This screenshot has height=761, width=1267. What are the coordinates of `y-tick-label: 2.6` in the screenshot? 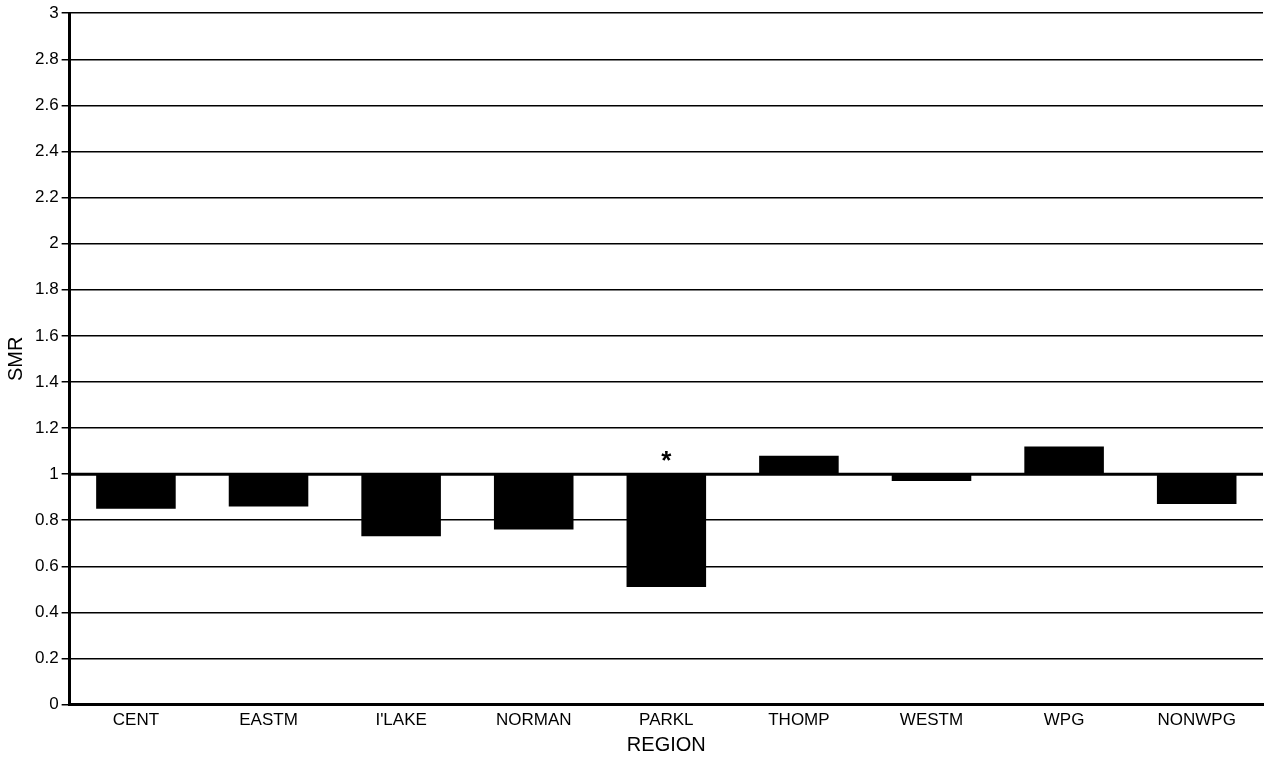 It's located at (46, 105).